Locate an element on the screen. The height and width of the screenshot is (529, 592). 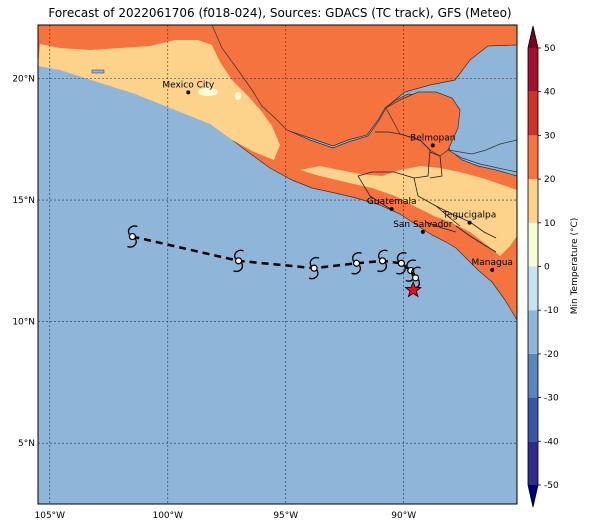
star-shape is located at coordinates (413, 289).